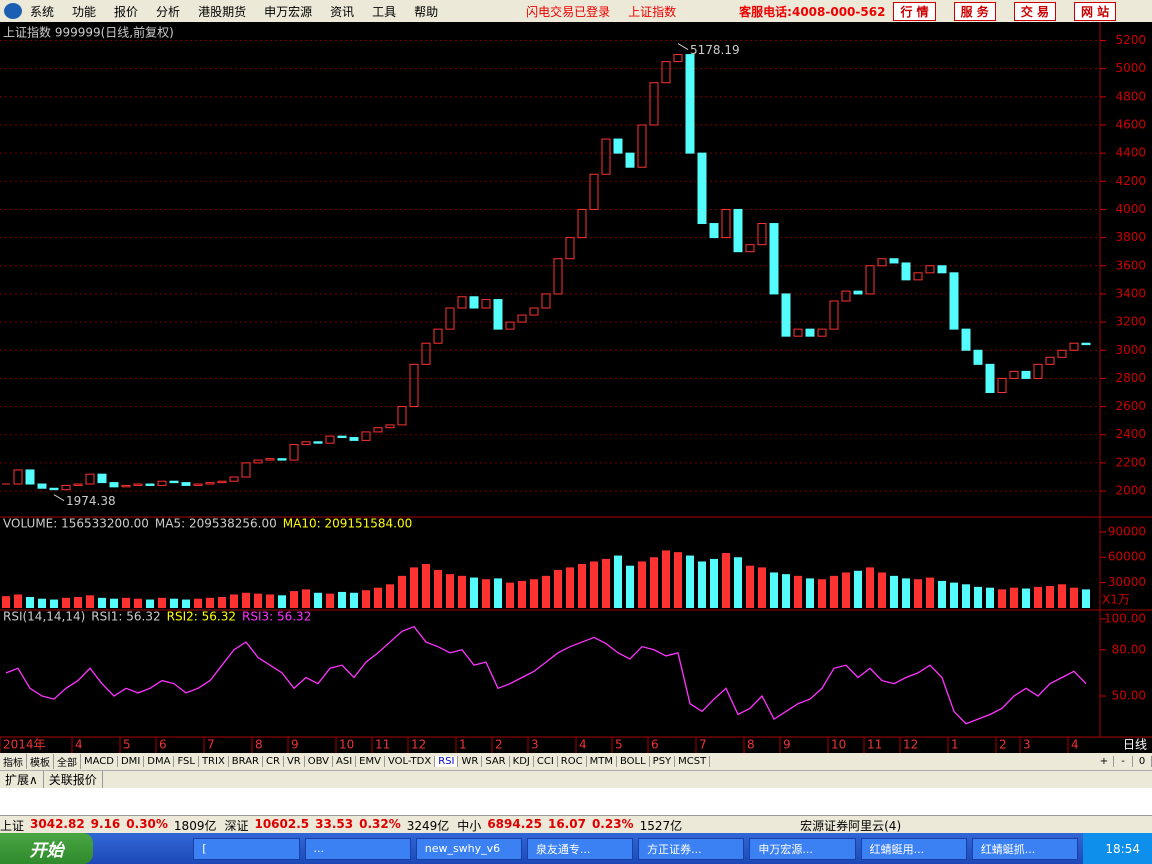 The height and width of the screenshot is (864, 1152). What do you see at coordinates (572, 761) in the screenshot?
I see `indicator-tab: ROC` at bounding box center [572, 761].